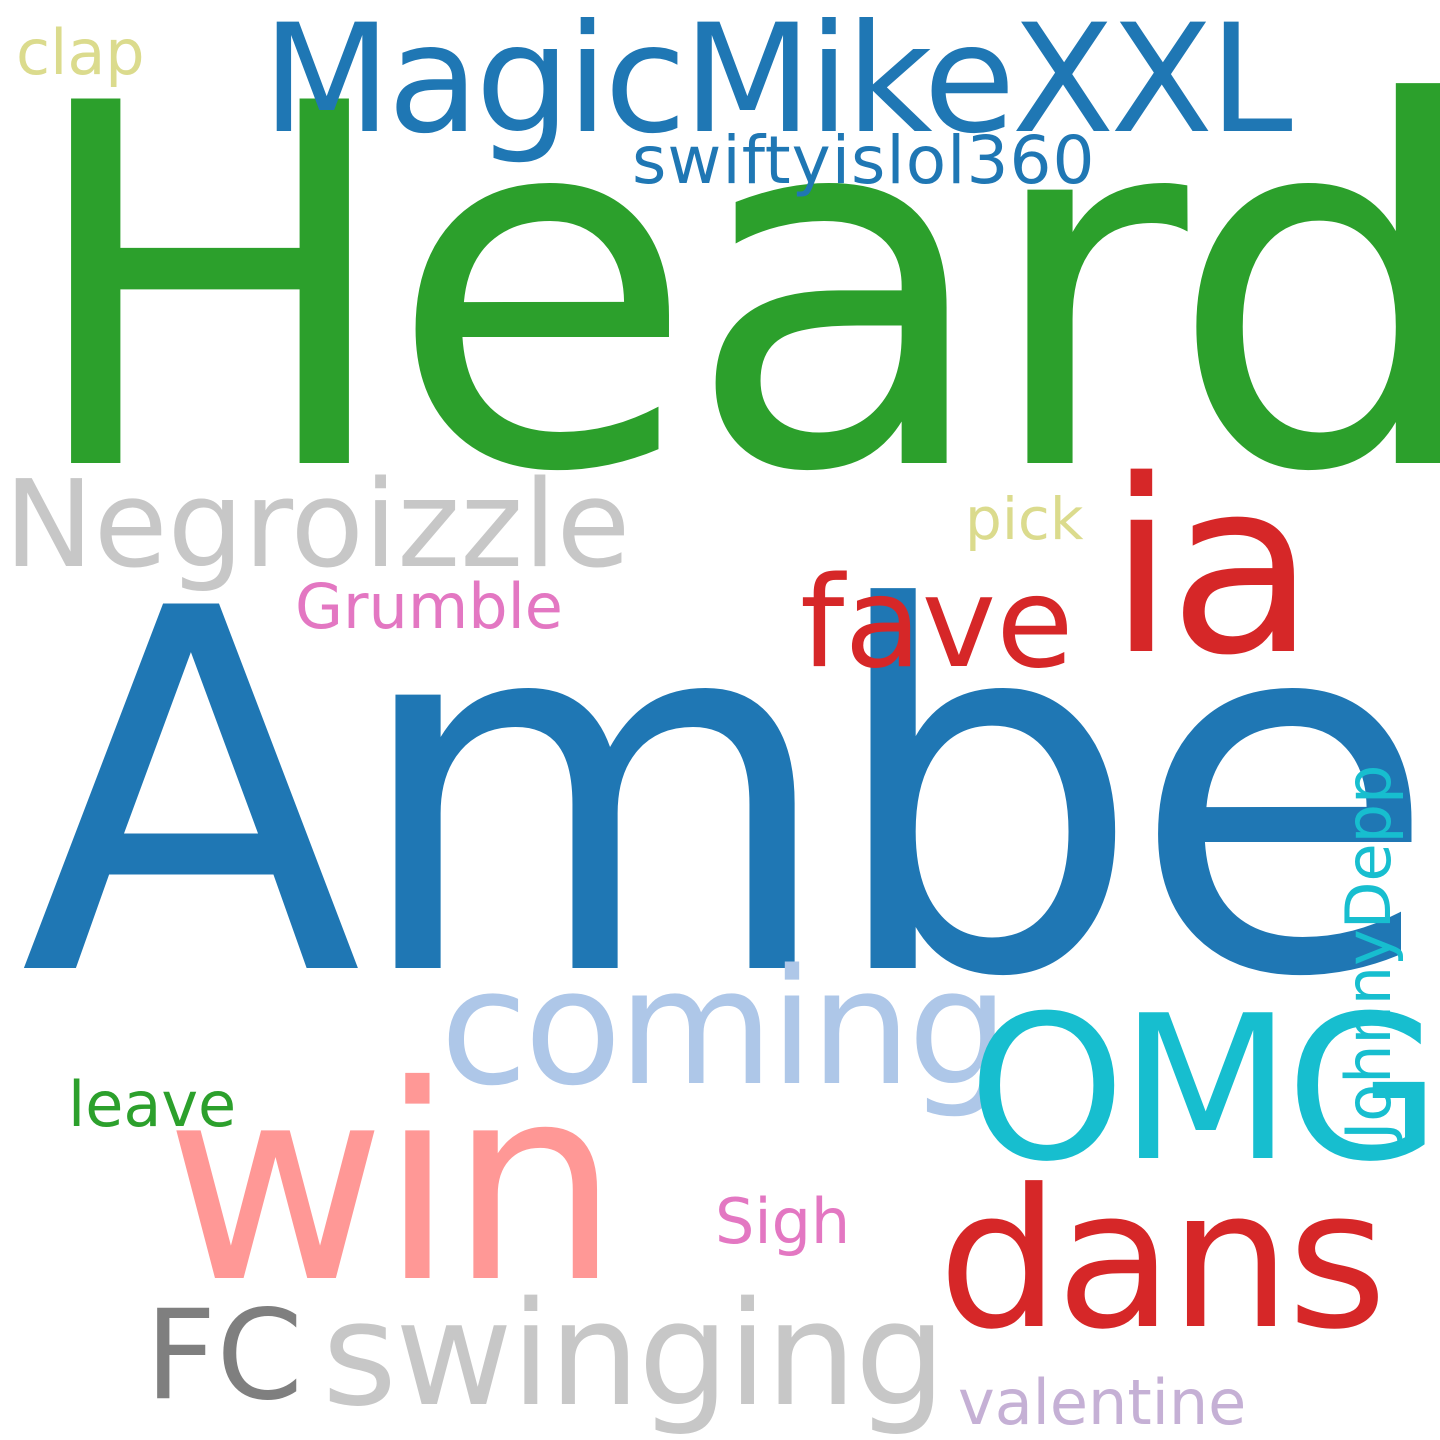 The width and height of the screenshot is (1440, 1440). What do you see at coordinates (1024, 519) in the screenshot?
I see `word-pick: pick` at bounding box center [1024, 519].